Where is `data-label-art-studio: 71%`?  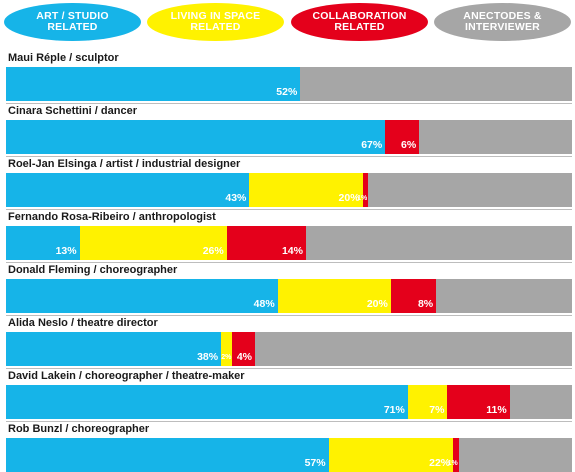 data-label-art-studio: 71% is located at coordinates (394, 410).